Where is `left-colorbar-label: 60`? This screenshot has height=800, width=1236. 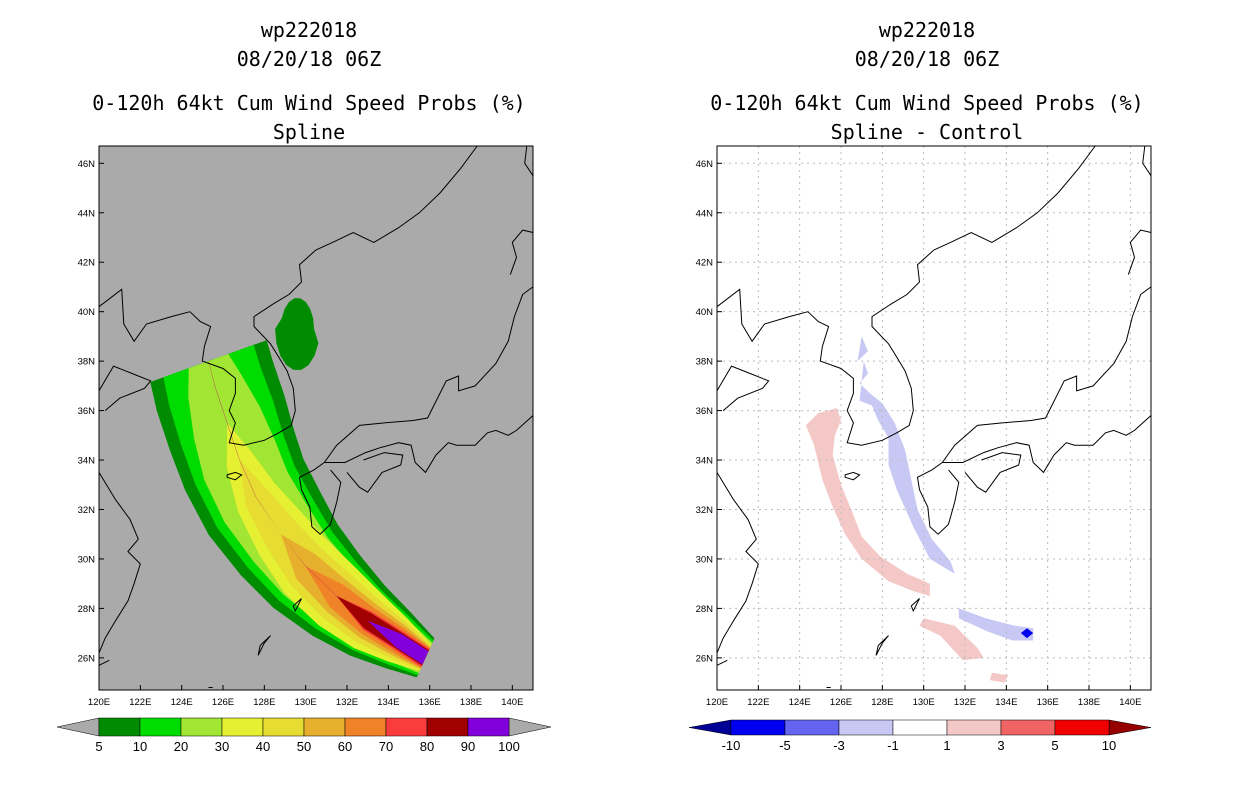 left-colorbar-label: 60 is located at coordinates (345, 746).